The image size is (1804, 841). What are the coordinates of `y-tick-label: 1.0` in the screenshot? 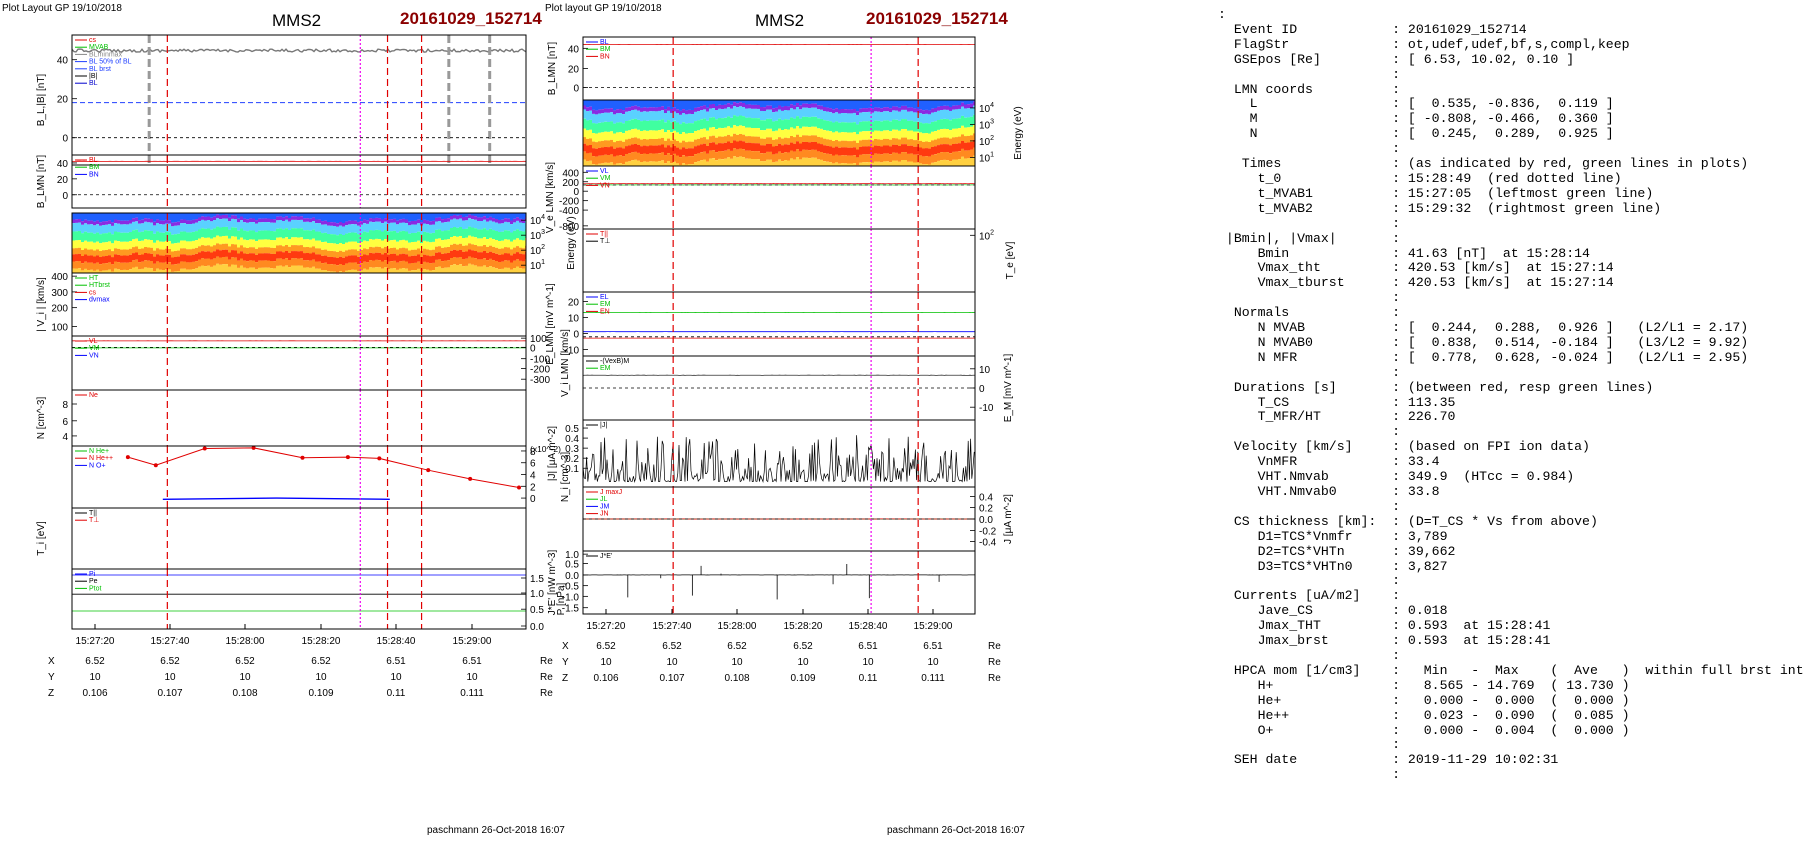 It's located at (572, 555).